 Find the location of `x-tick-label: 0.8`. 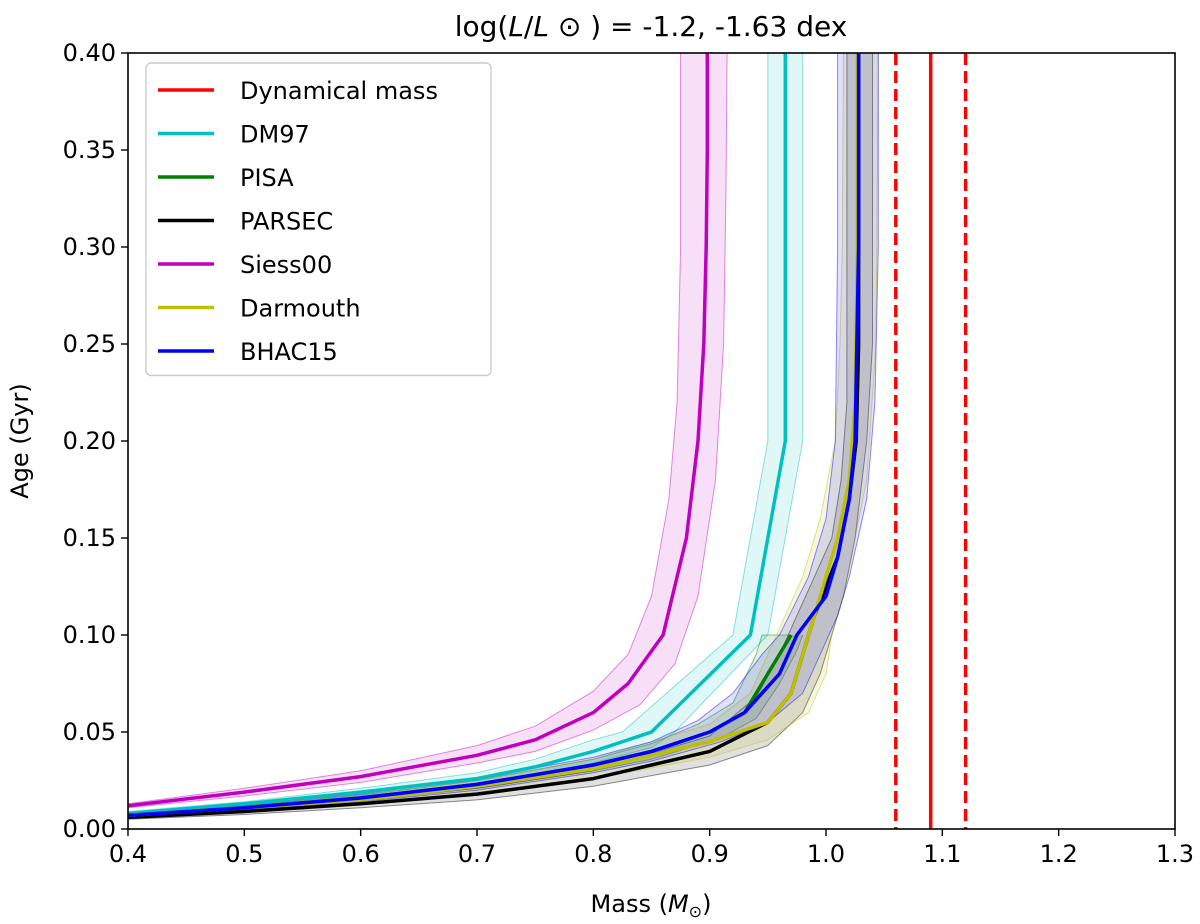

x-tick-label: 0.8 is located at coordinates (593, 854).